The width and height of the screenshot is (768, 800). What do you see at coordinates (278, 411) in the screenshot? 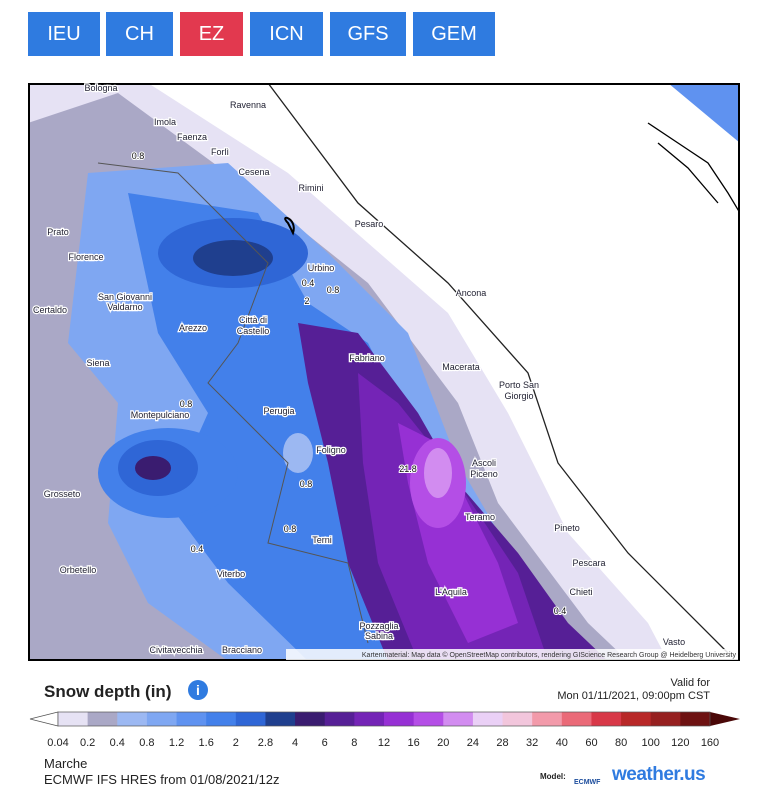
I see `place-label: Perugia` at bounding box center [278, 411].